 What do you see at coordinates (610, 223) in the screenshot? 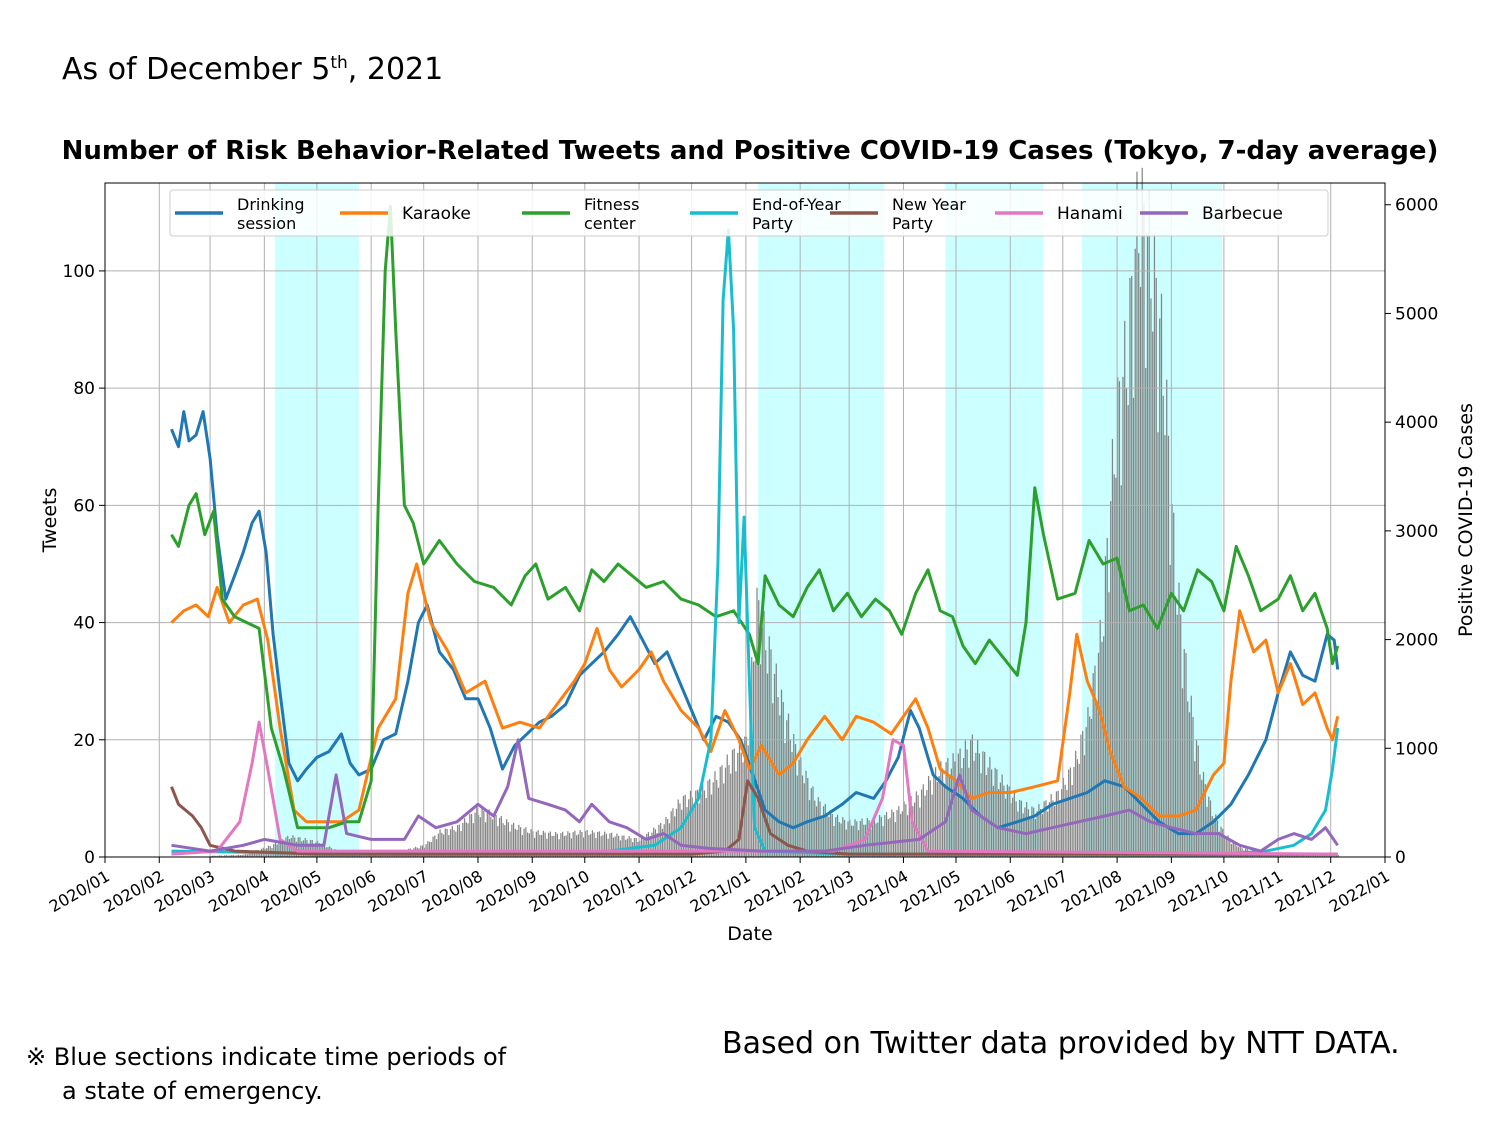
I see `legend-label: center` at bounding box center [610, 223].